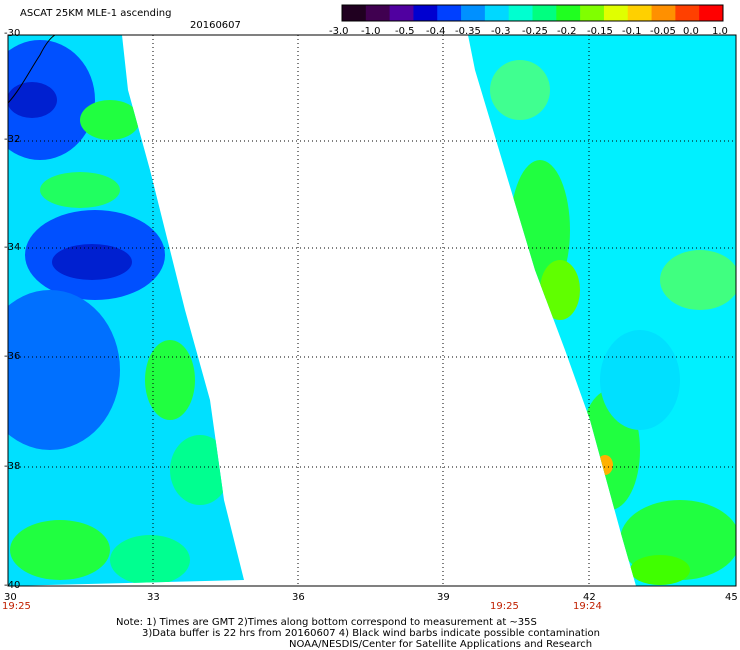  I want to click on x-axis-label: 39, so click(443, 597).